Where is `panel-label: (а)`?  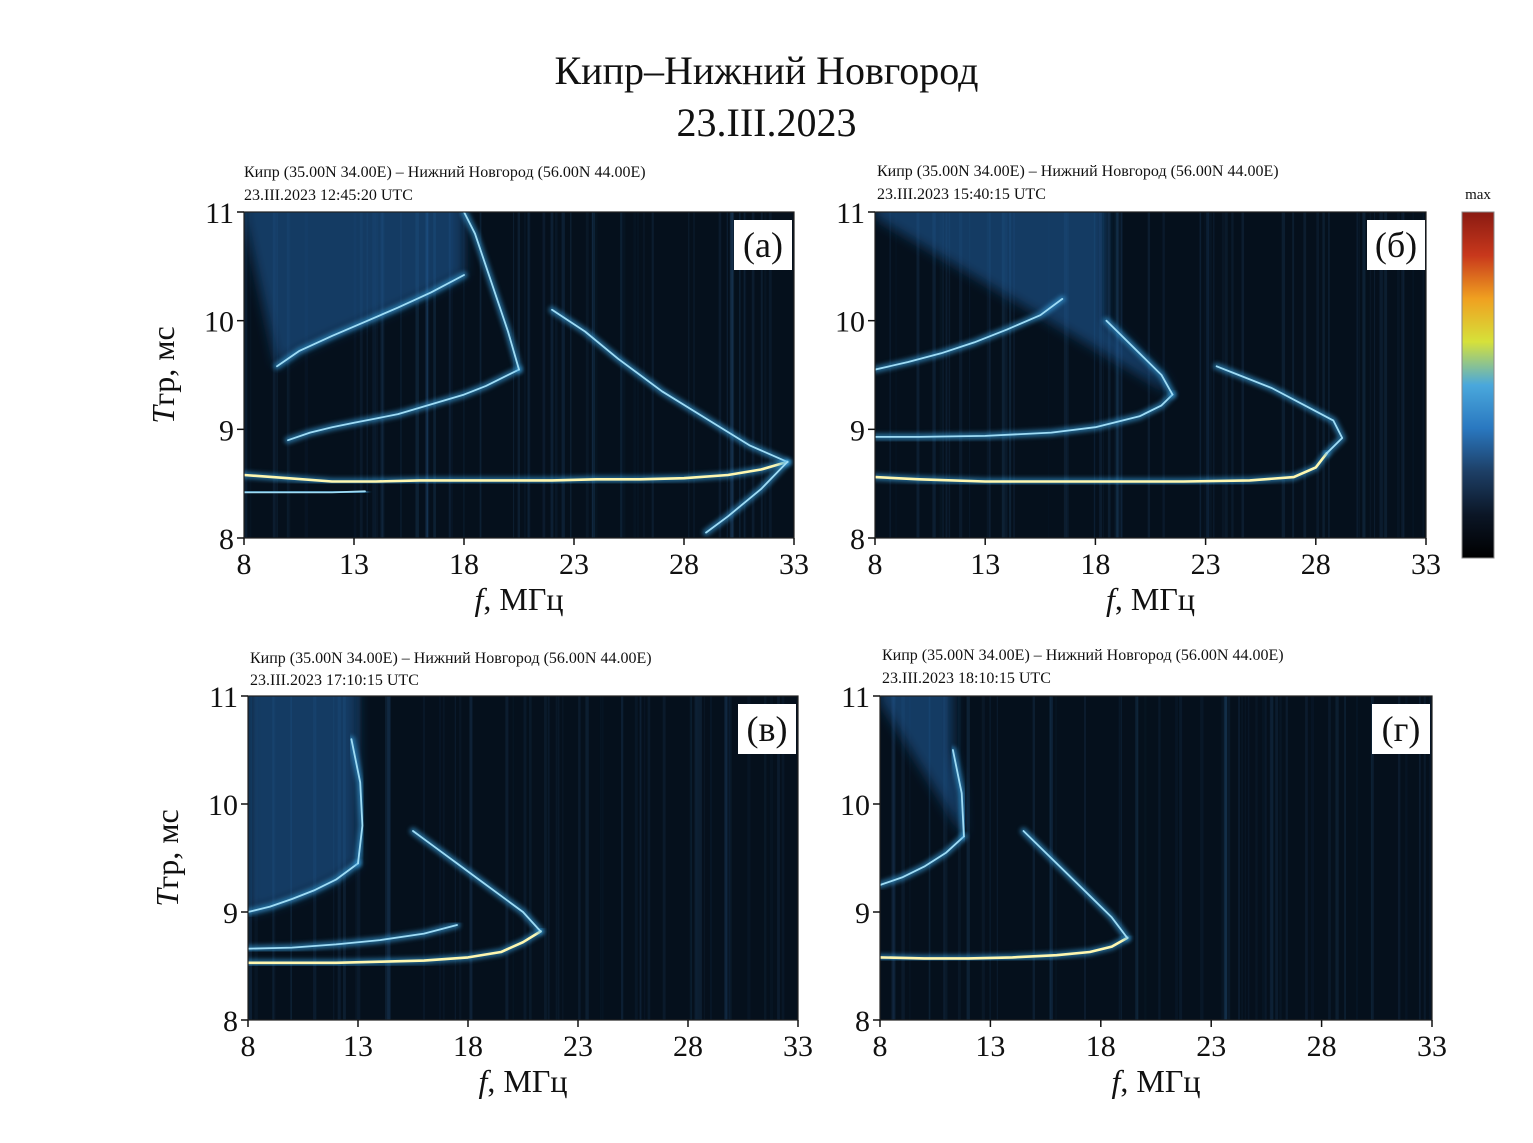
panel-label: (а) is located at coordinates (763, 245).